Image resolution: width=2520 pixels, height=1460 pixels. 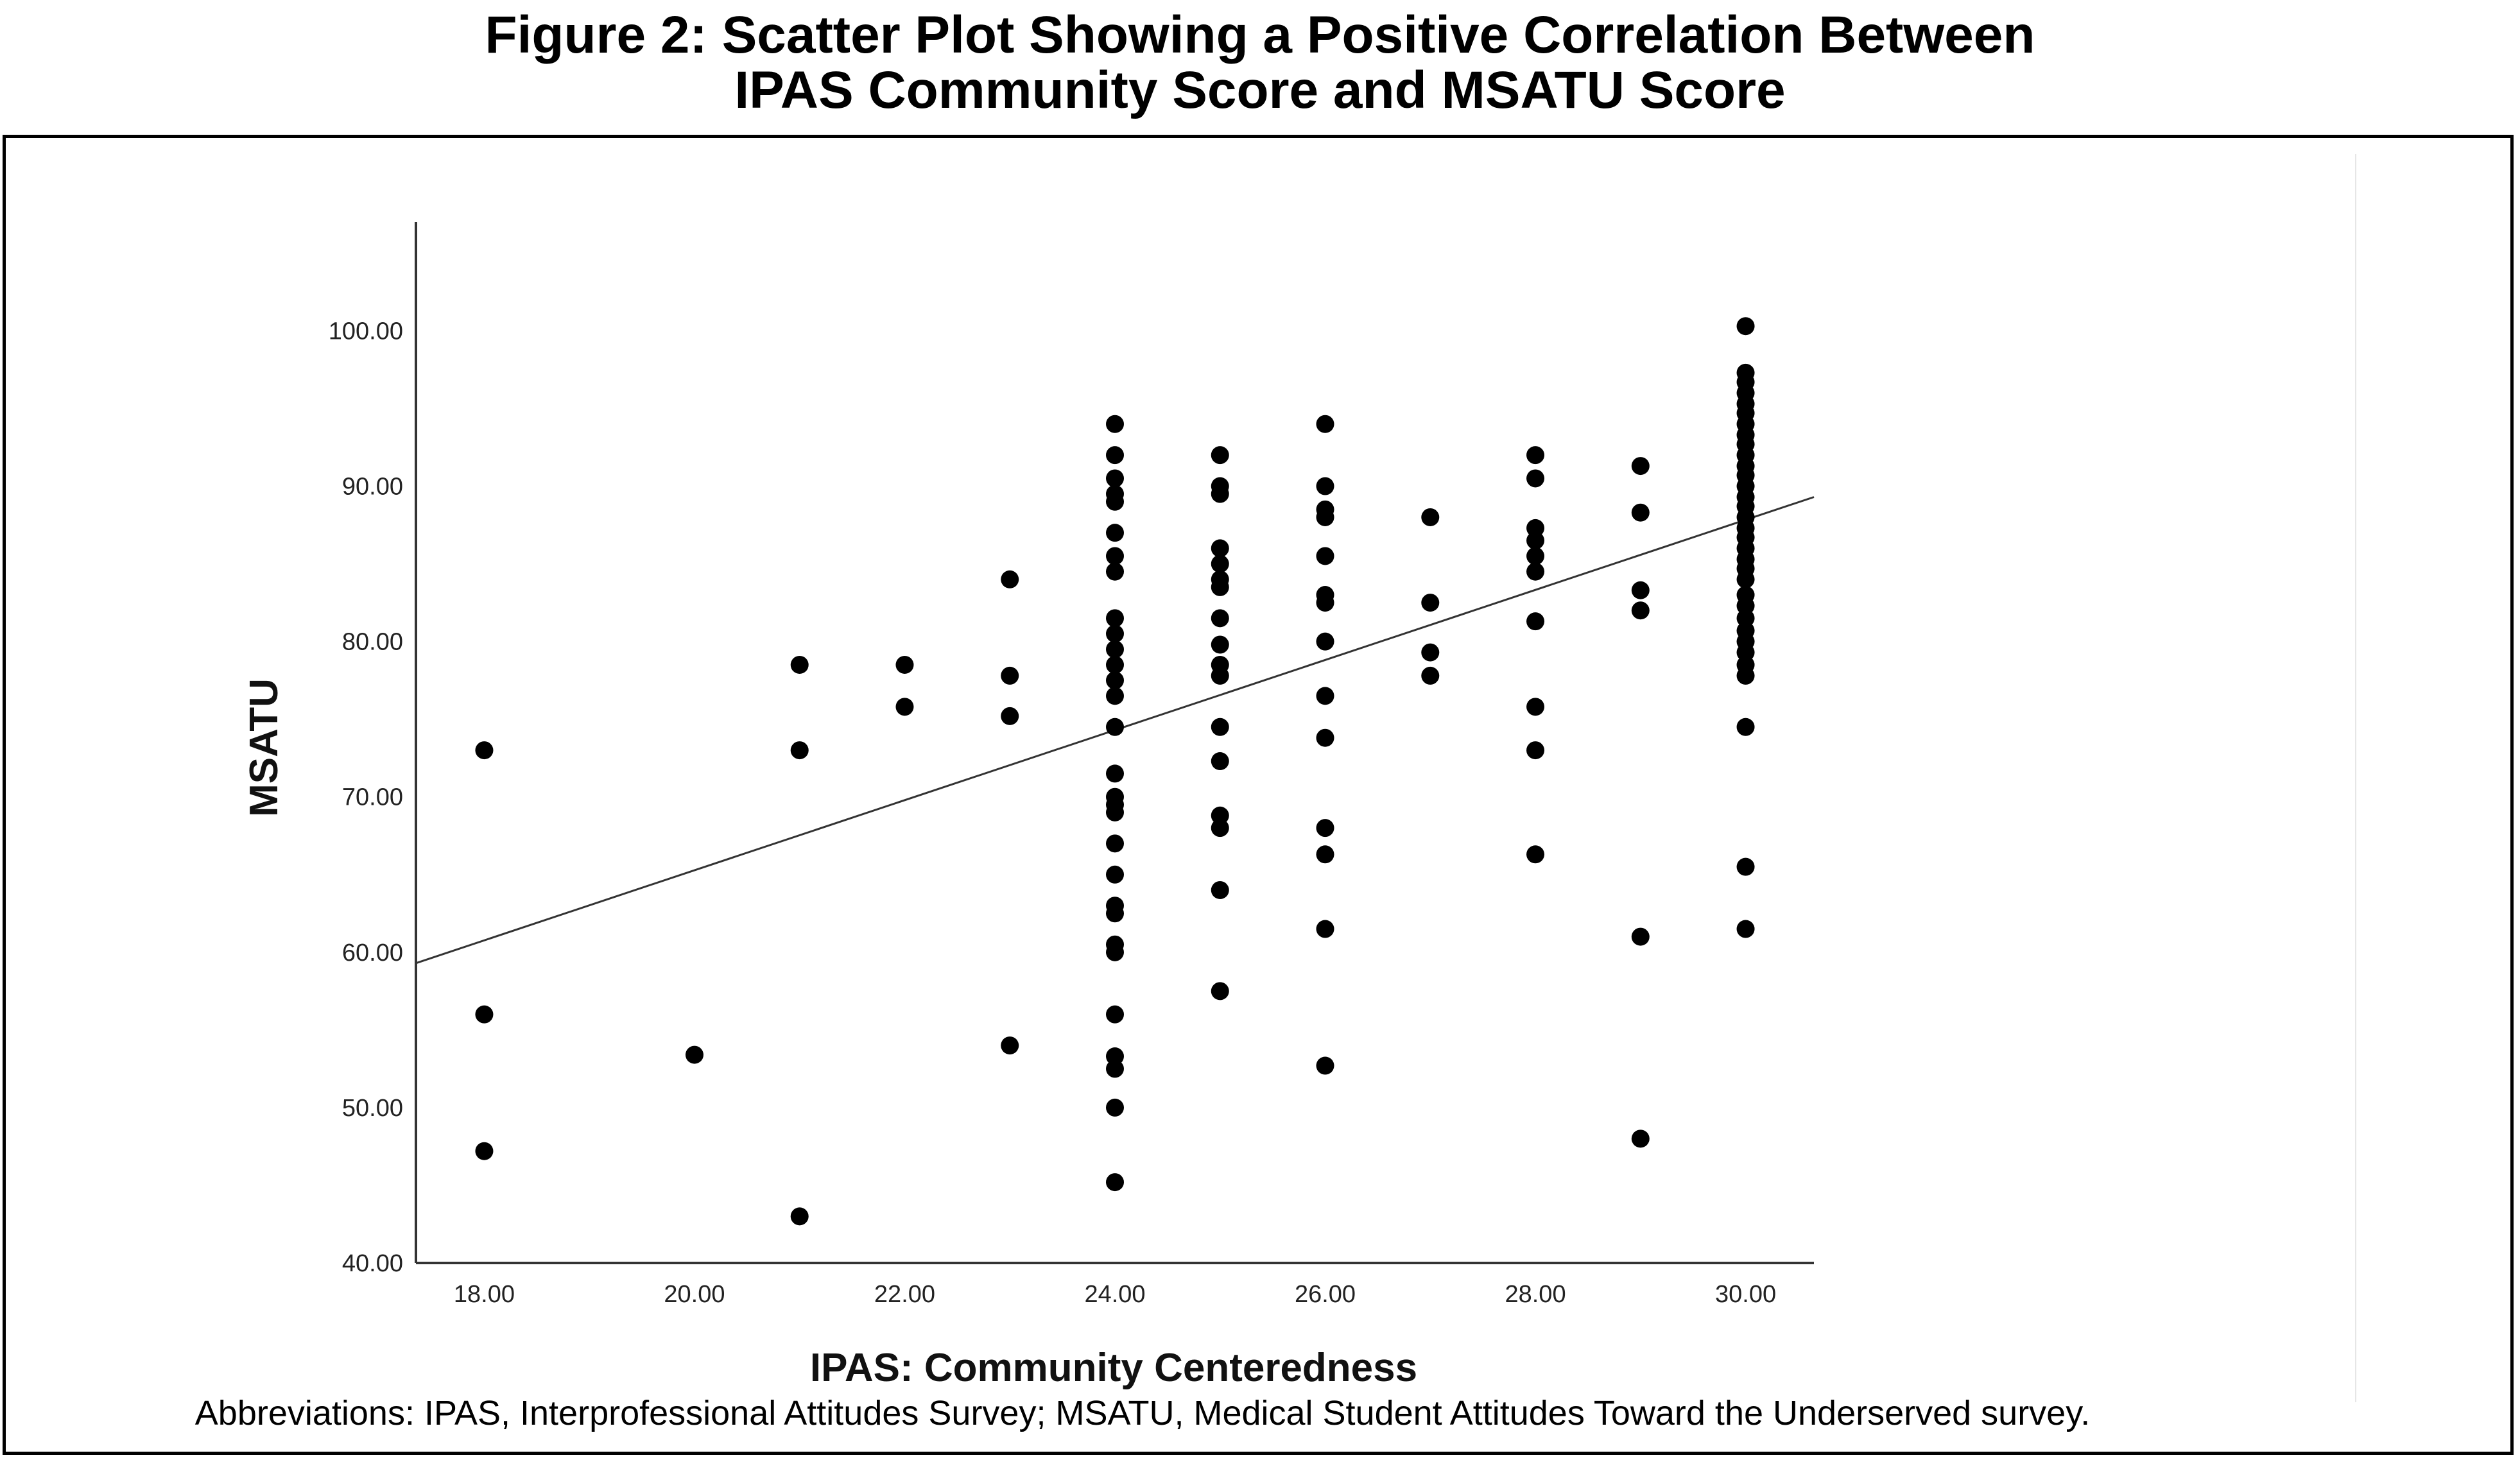 I want to click on y-tick-label: 90.00, so click(x=372, y=487).